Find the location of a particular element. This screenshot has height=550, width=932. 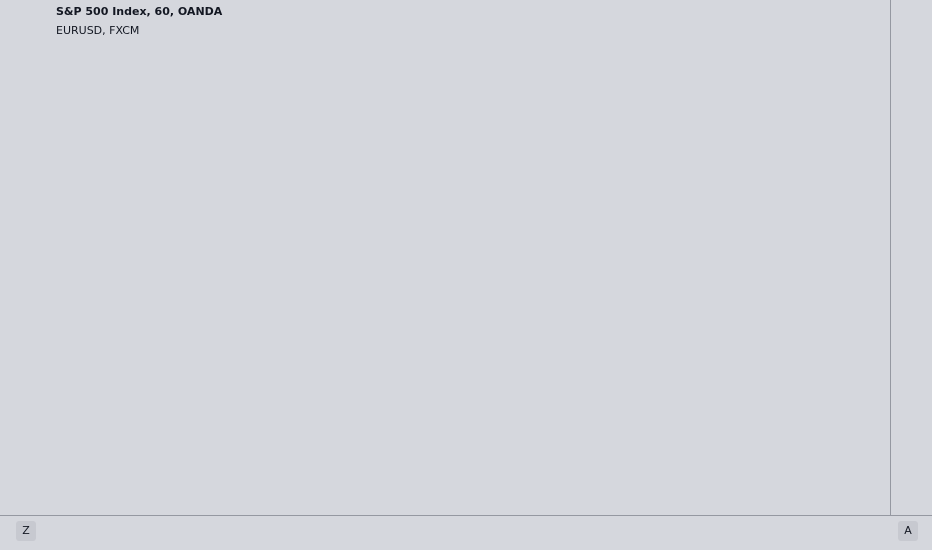

zoom-button is located at coordinates (26, 531).